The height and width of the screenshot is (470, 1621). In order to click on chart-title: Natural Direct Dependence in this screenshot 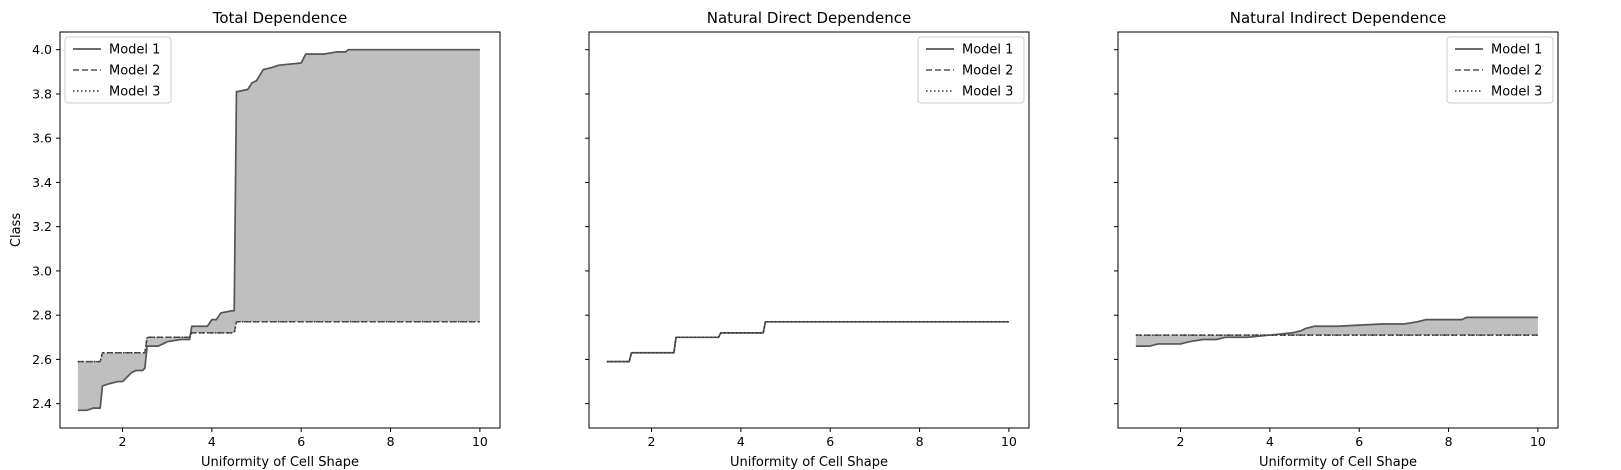, I will do `click(809, 18)`.